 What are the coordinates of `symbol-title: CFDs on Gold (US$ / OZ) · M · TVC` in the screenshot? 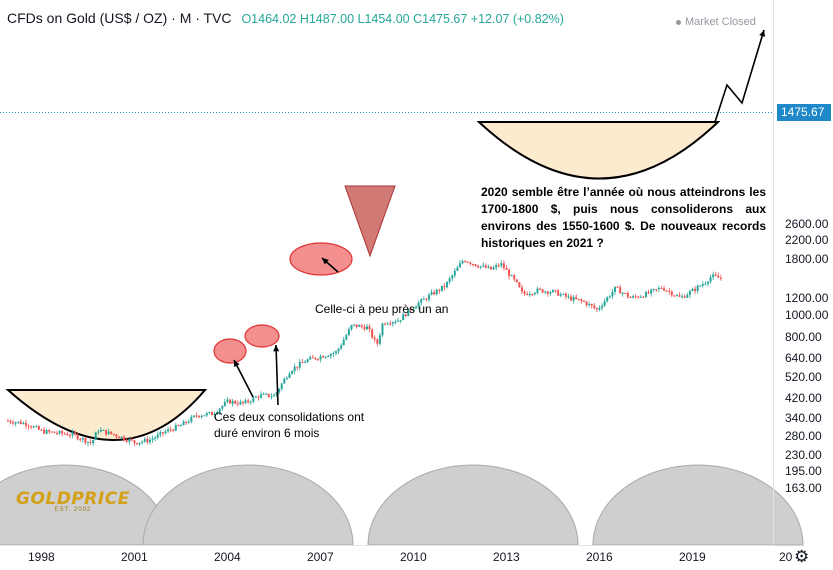 It's located at (119, 18).